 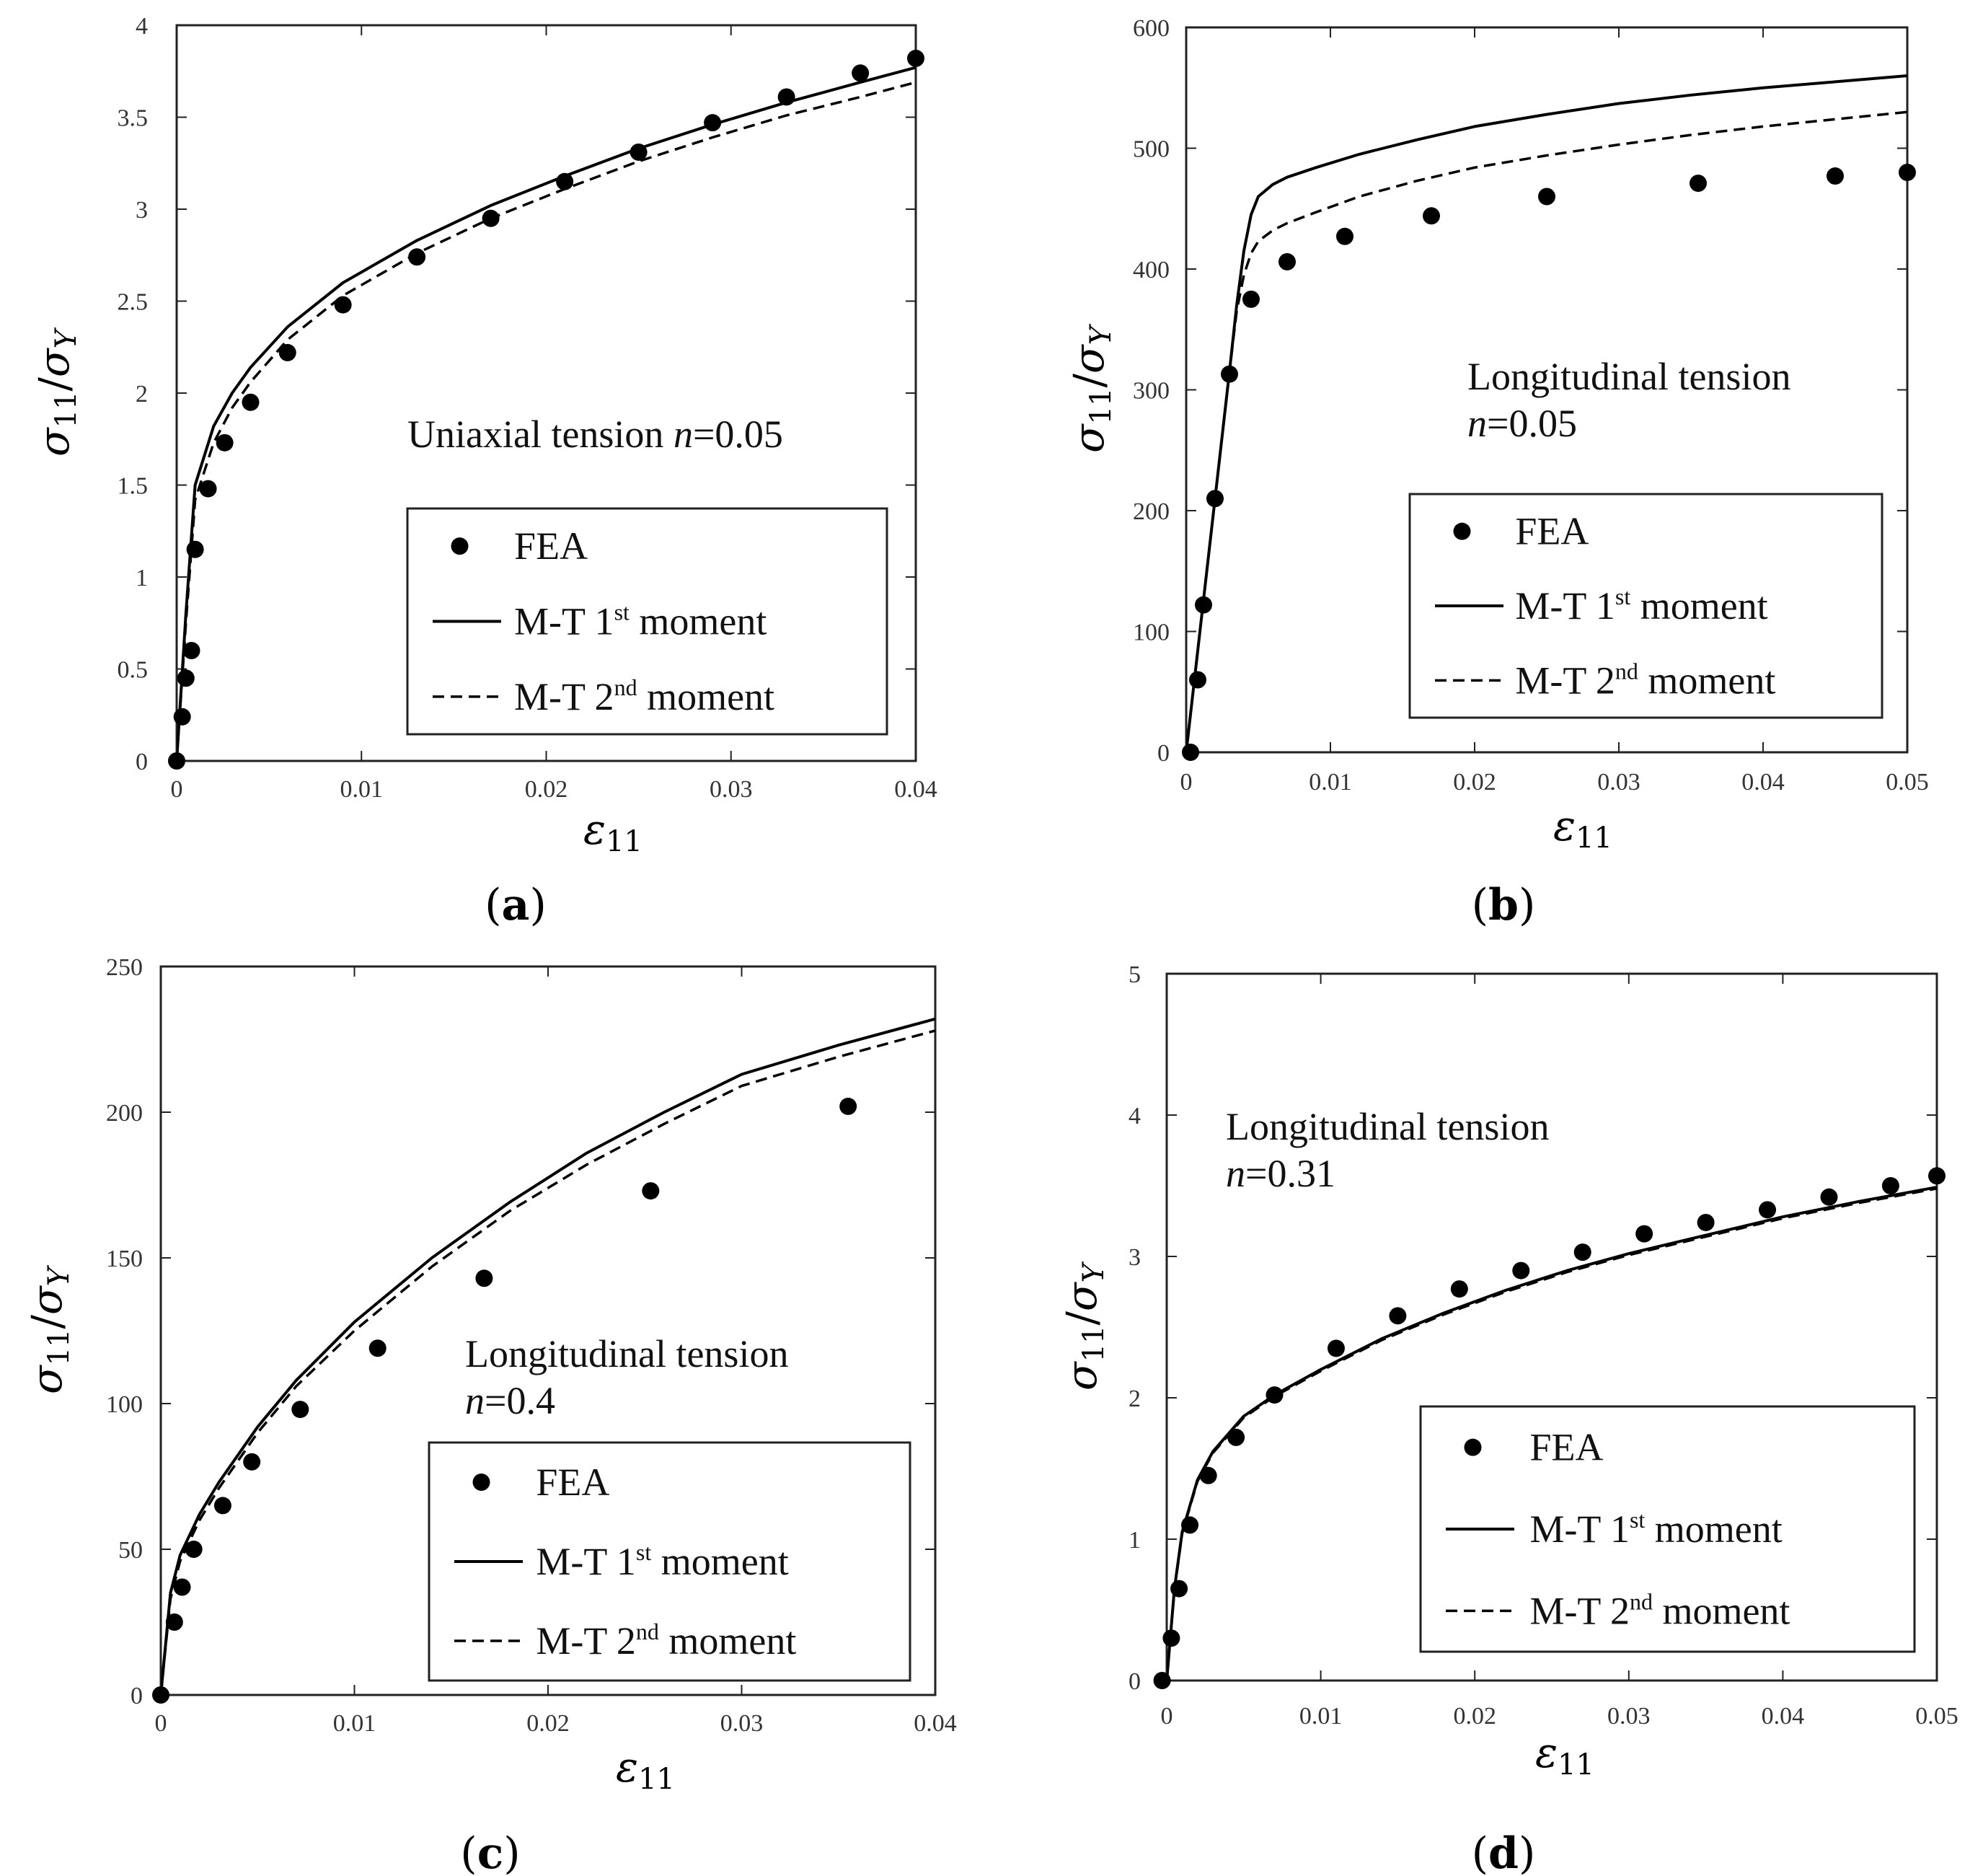 I want to click on plot-frame, so click(x=1551, y=1327).